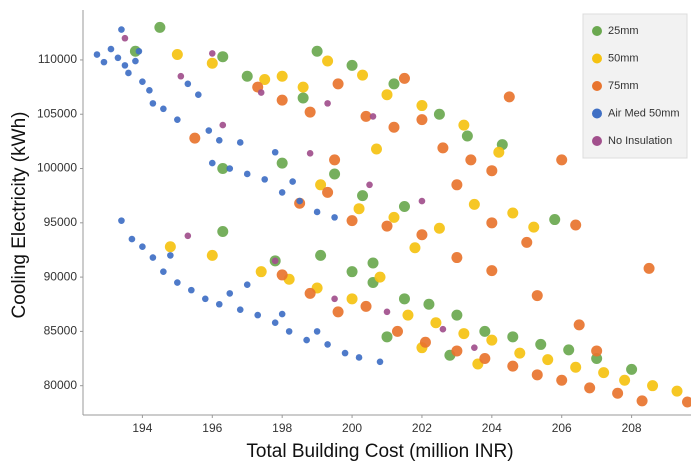 The width and height of the screenshot is (691, 463). What do you see at coordinates (640, 141) in the screenshot?
I see `legend-label: No Insulation` at bounding box center [640, 141].